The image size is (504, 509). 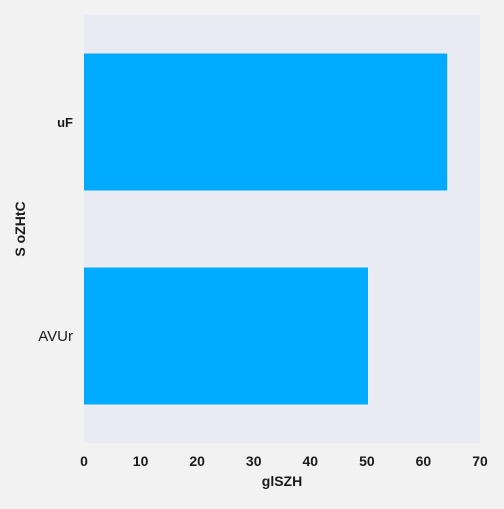 What do you see at coordinates (55, 336) in the screenshot?
I see `y-tick-label: AVUr` at bounding box center [55, 336].